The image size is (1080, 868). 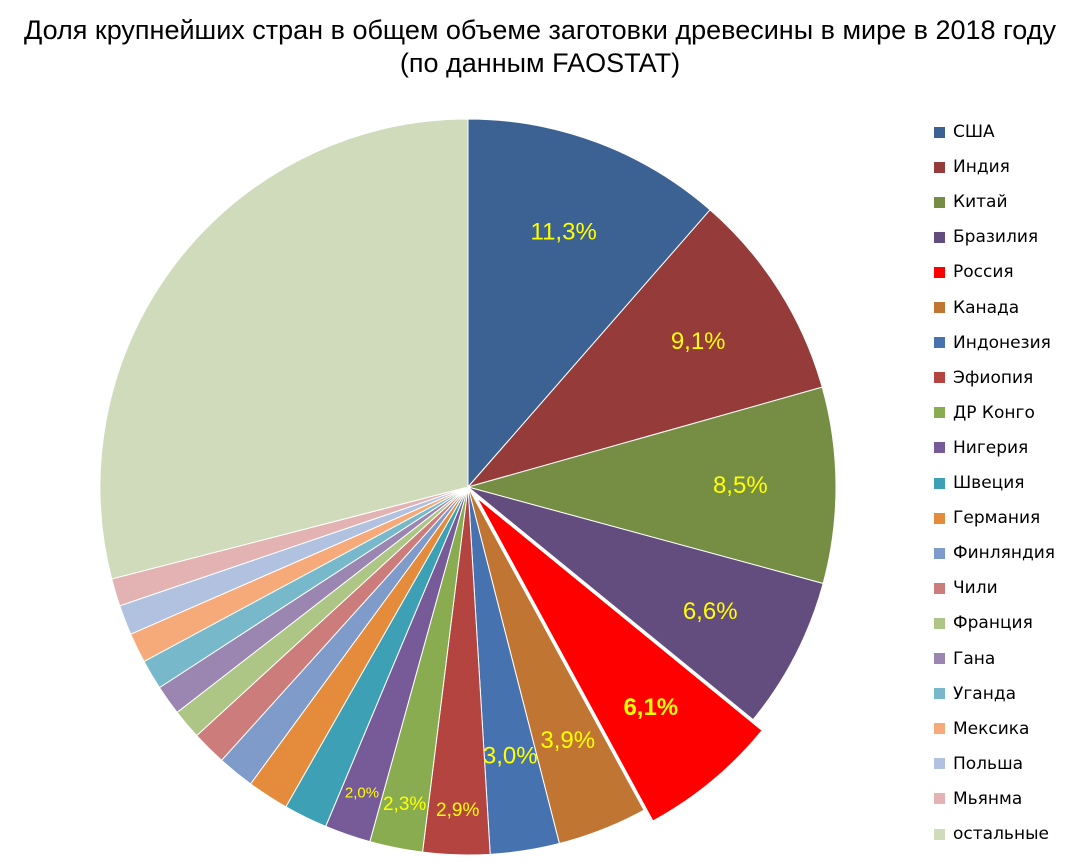 I want to click on slice-label: 11,3%, so click(x=564, y=232).